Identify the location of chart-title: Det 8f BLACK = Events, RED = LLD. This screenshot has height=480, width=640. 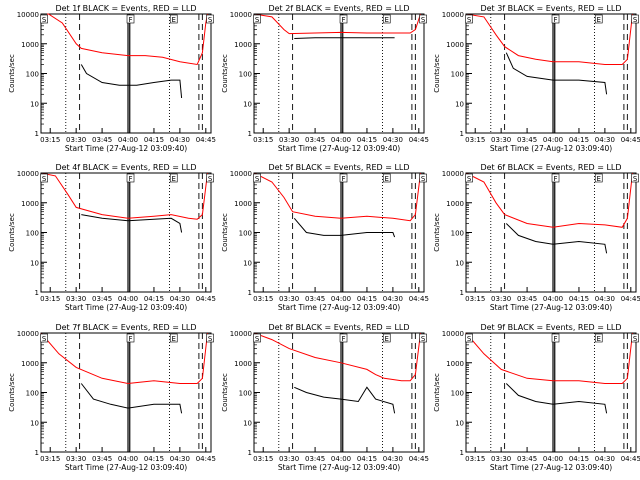
(338, 327).